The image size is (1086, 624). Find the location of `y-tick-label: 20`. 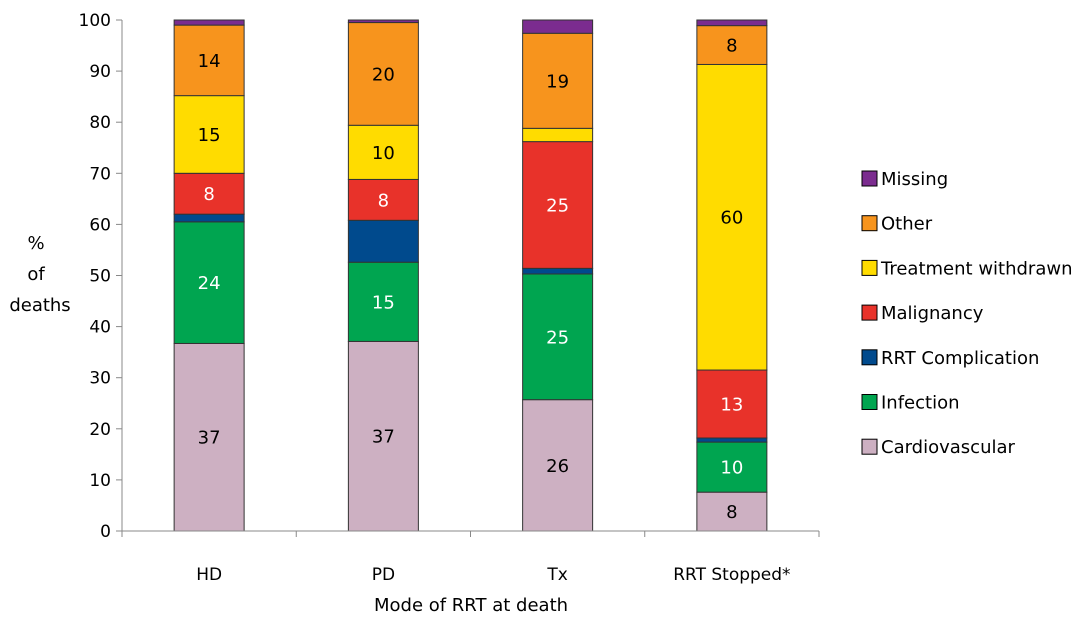

y-tick-label: 20 is located at coordinates (100, 430).